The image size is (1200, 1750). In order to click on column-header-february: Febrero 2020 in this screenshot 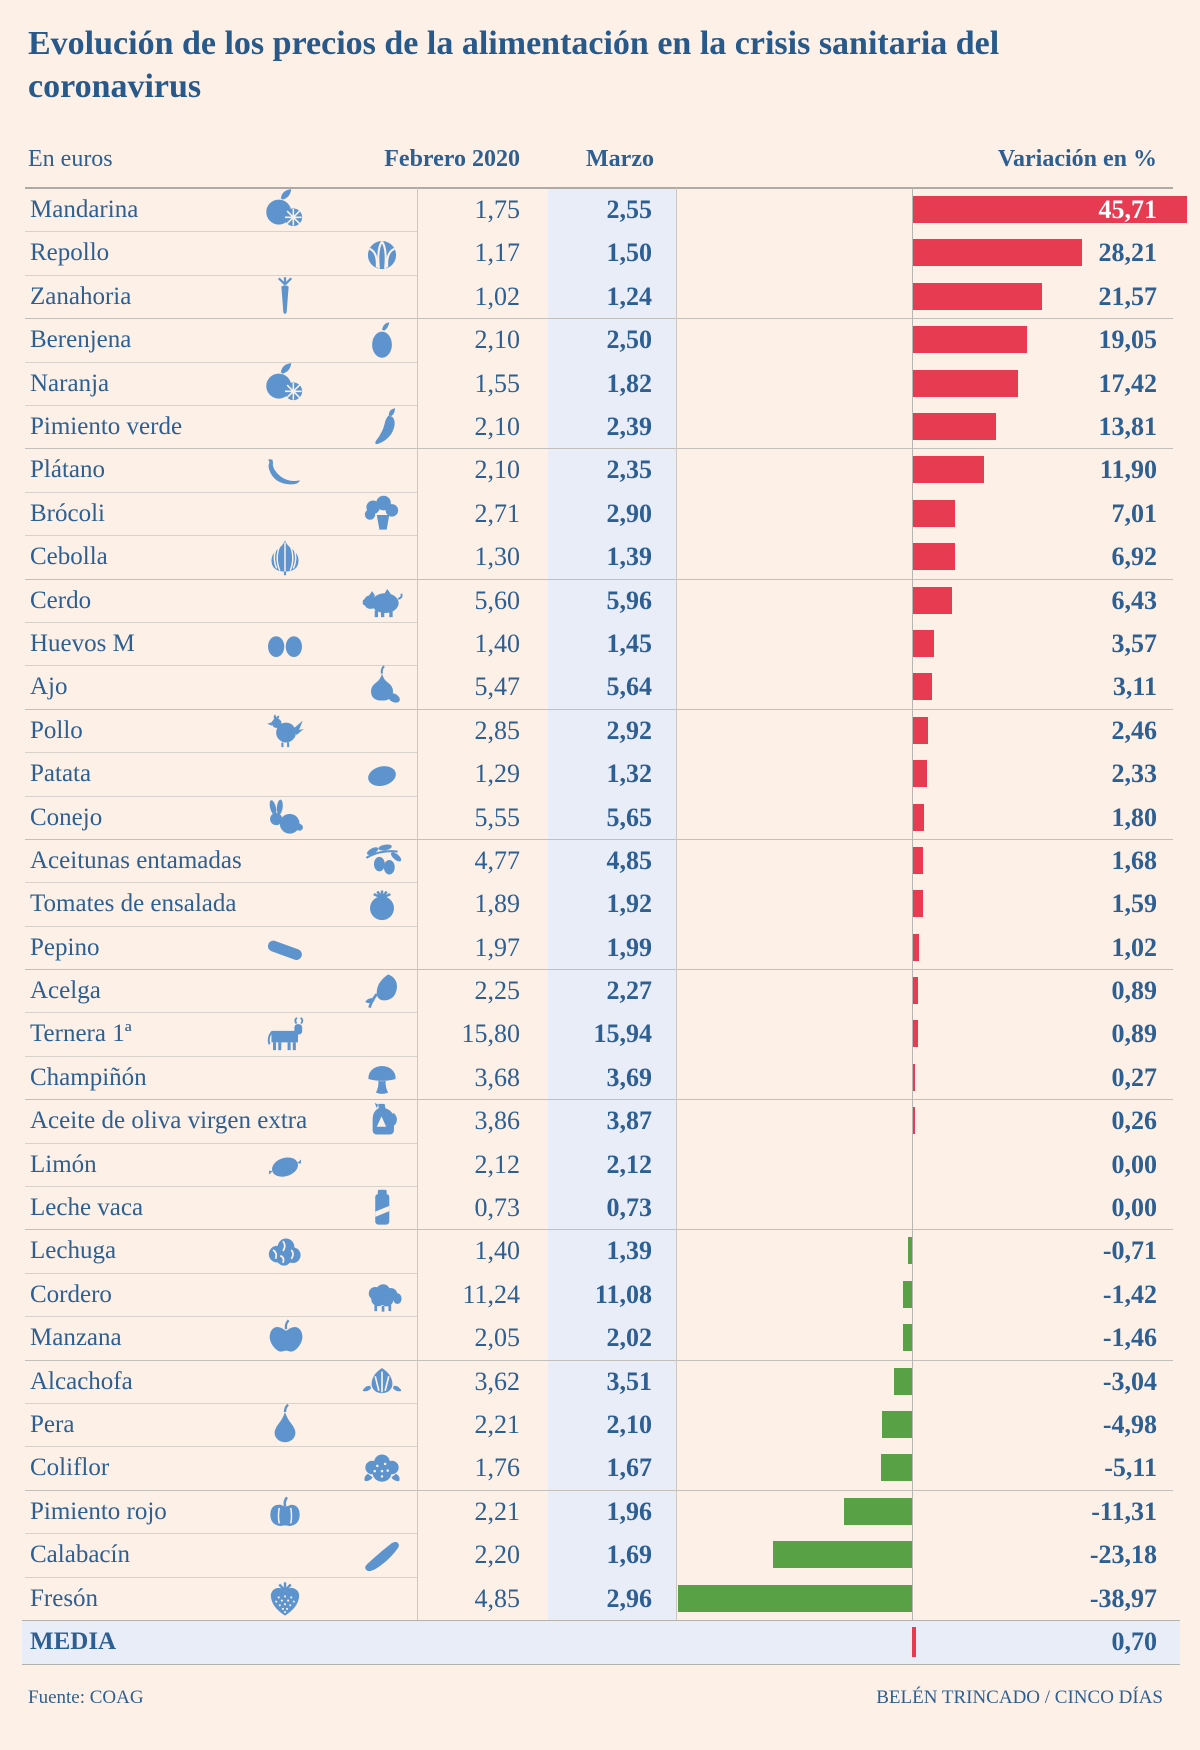, I will do `click(452, 159)`.